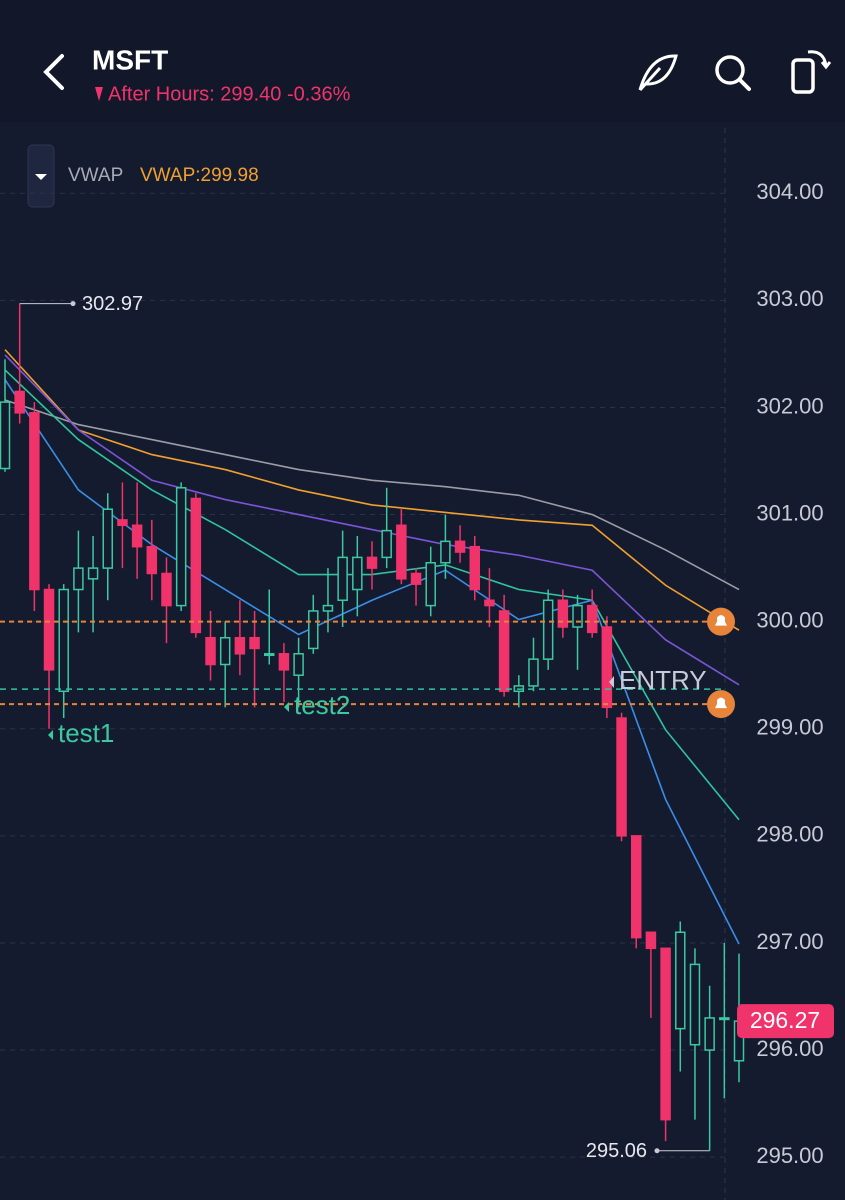 This screenshot has width=845, height=1200. Describe the element at coordinates (199, 175) in the screenshot. I see `indicator-value: VWAP:299.98` at that location.